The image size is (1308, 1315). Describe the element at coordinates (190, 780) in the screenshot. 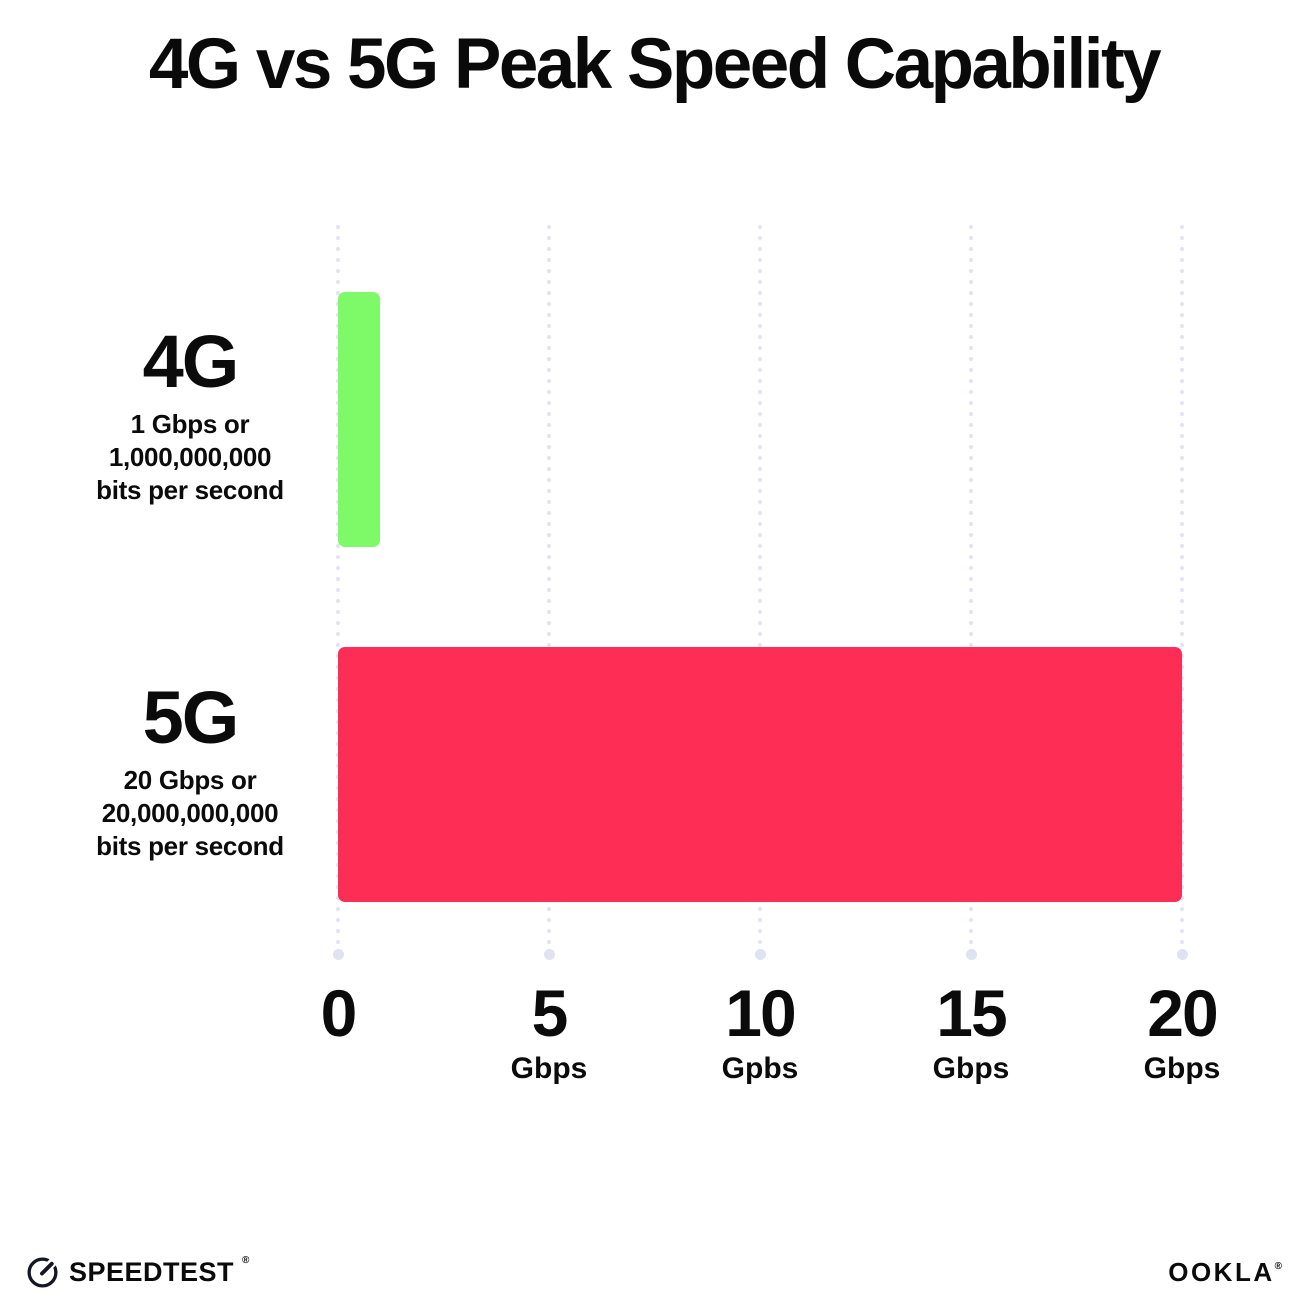

I see `row-subtext-line: 20 Gbps or` at that location.